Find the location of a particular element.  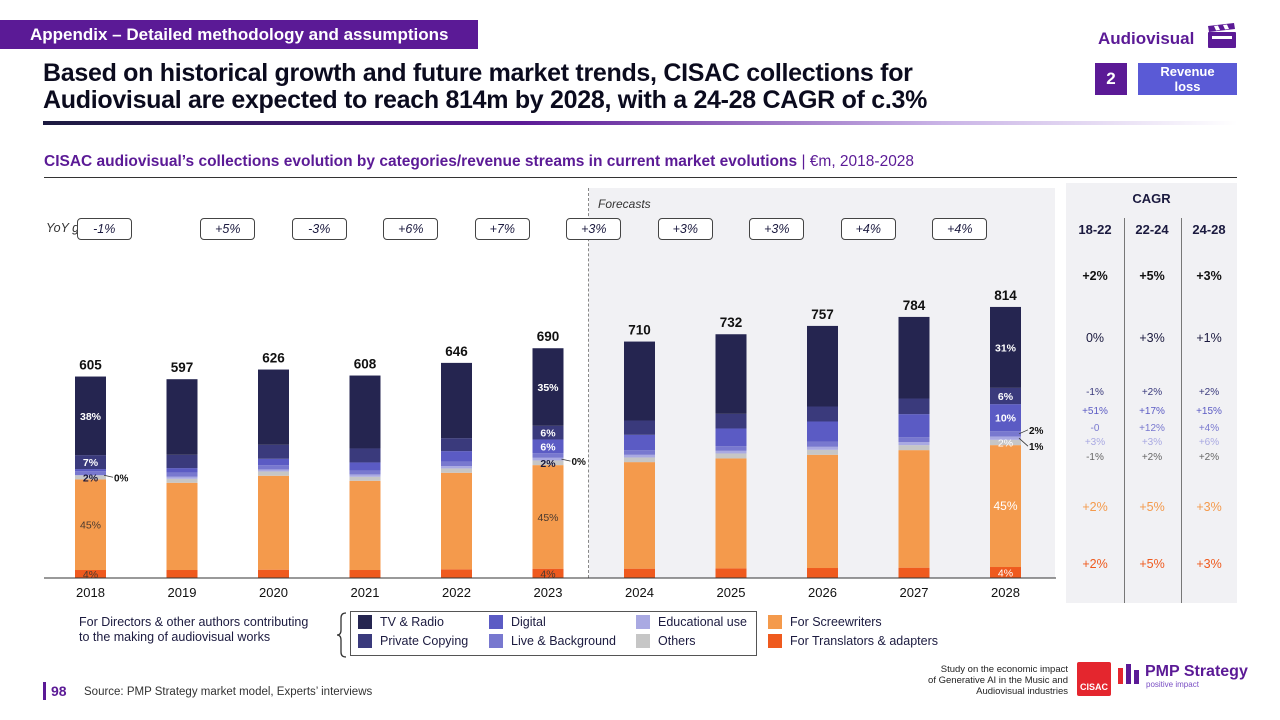

yoy-growth-badge: -1% is located at coordinates (104, 229).